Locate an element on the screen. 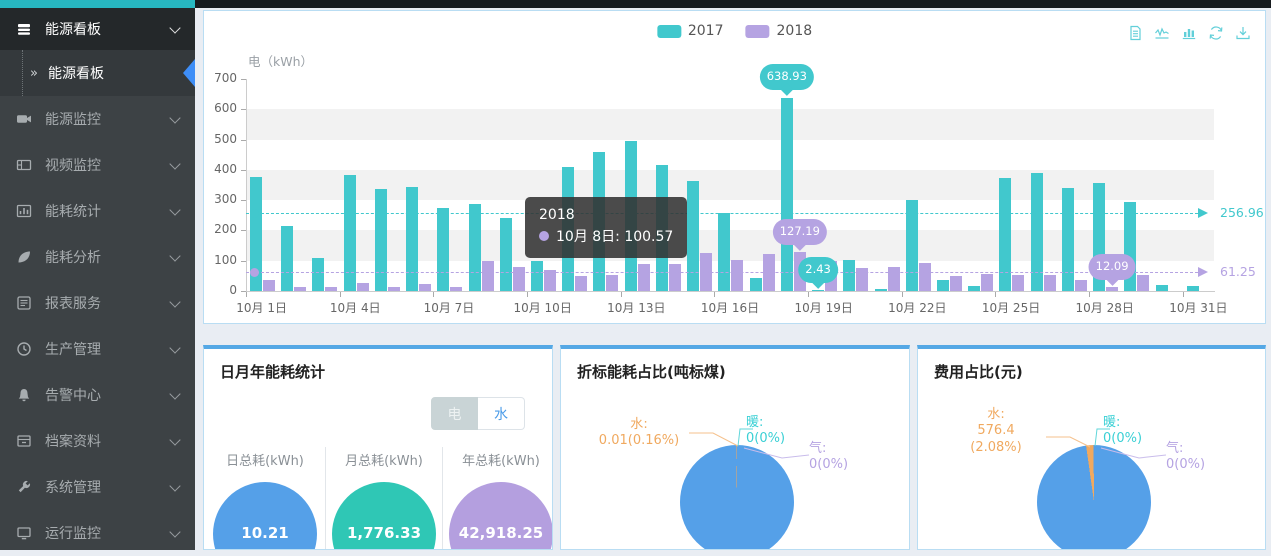 This screenshot has height=556, width=1271. sidebar-item-0: 能源看板 is located at coordinates (97, 29).